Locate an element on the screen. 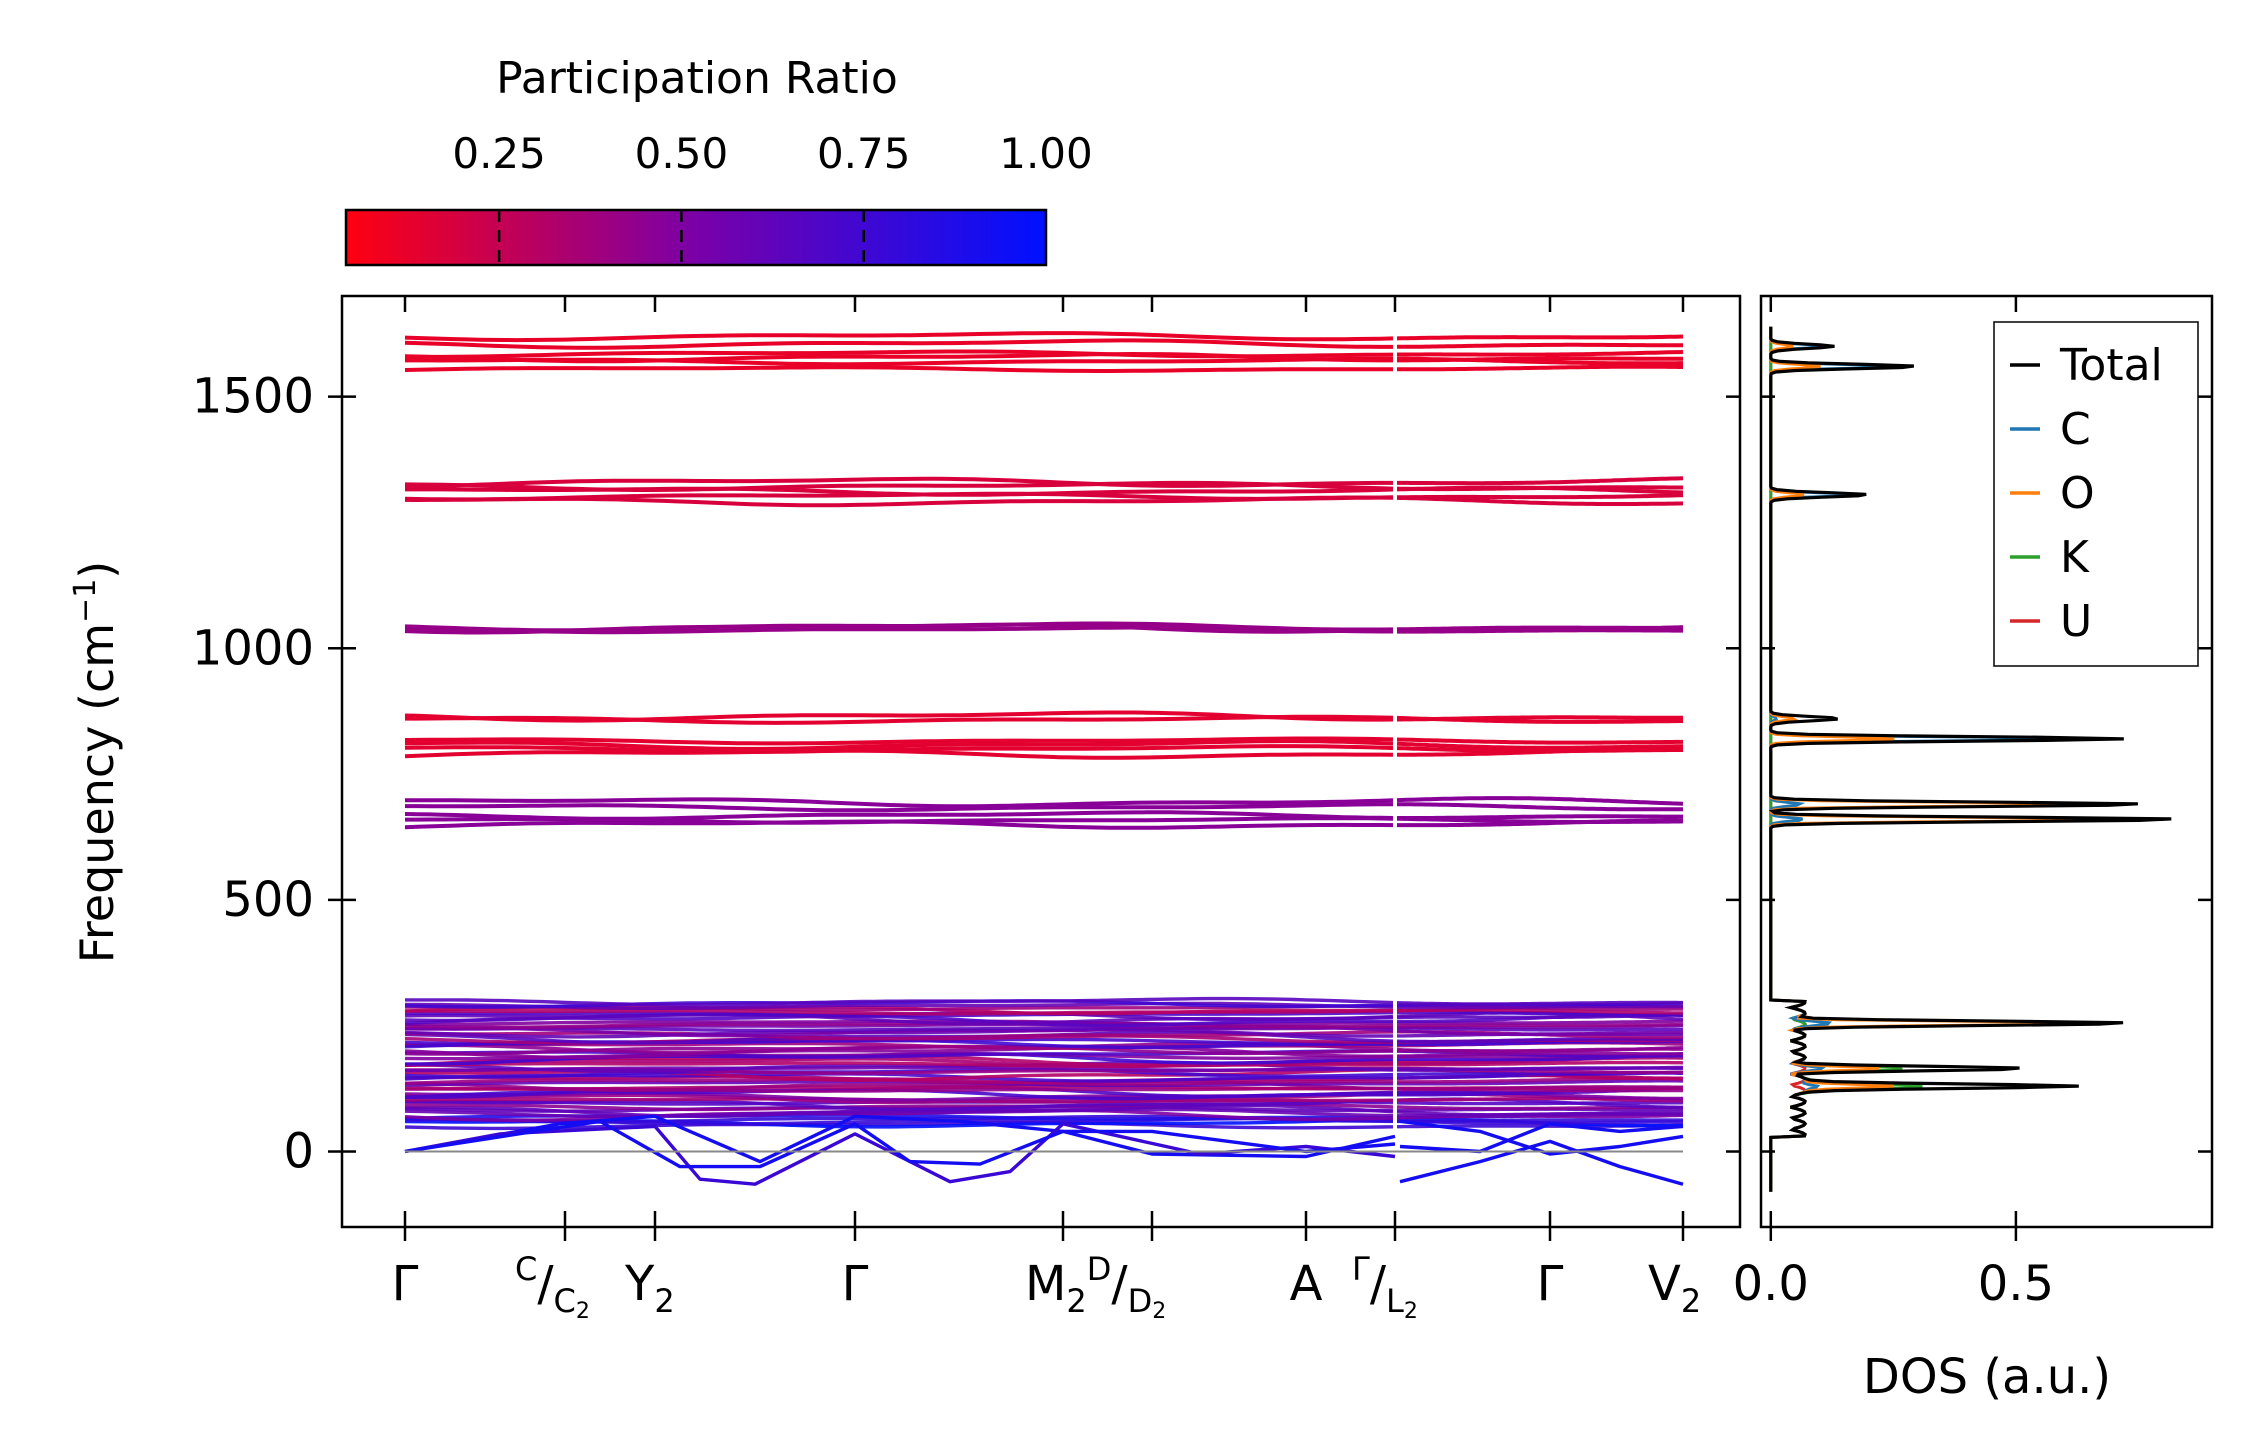  dos-ticks is located at coordinates (1986, 768).